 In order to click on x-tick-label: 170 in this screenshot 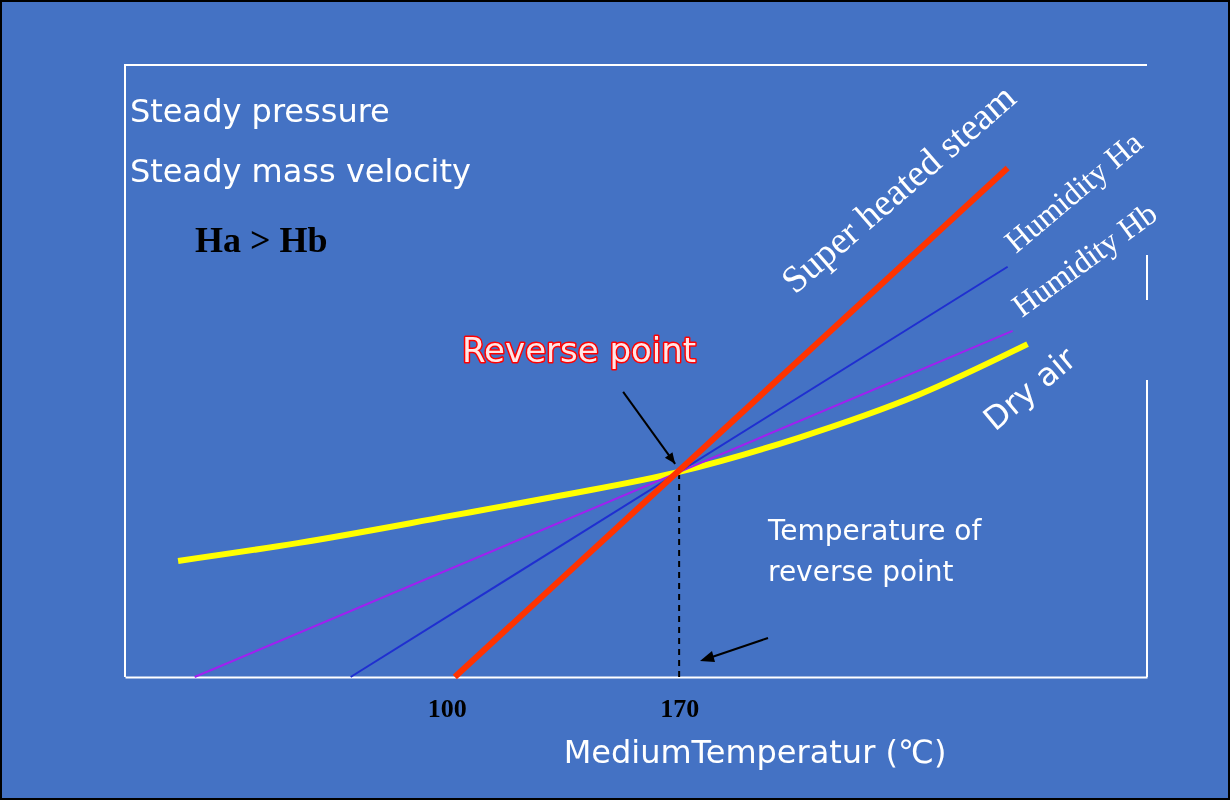, I will do `click(680, 709)`.